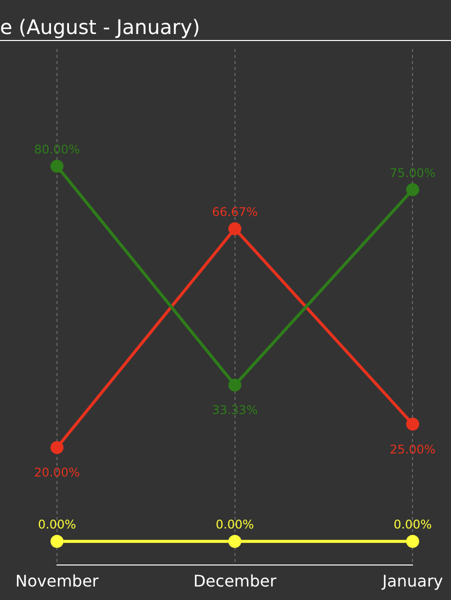 This screenshot has width=451, height=600. I want to click on data-label: 80.00%, so click(57, 149).